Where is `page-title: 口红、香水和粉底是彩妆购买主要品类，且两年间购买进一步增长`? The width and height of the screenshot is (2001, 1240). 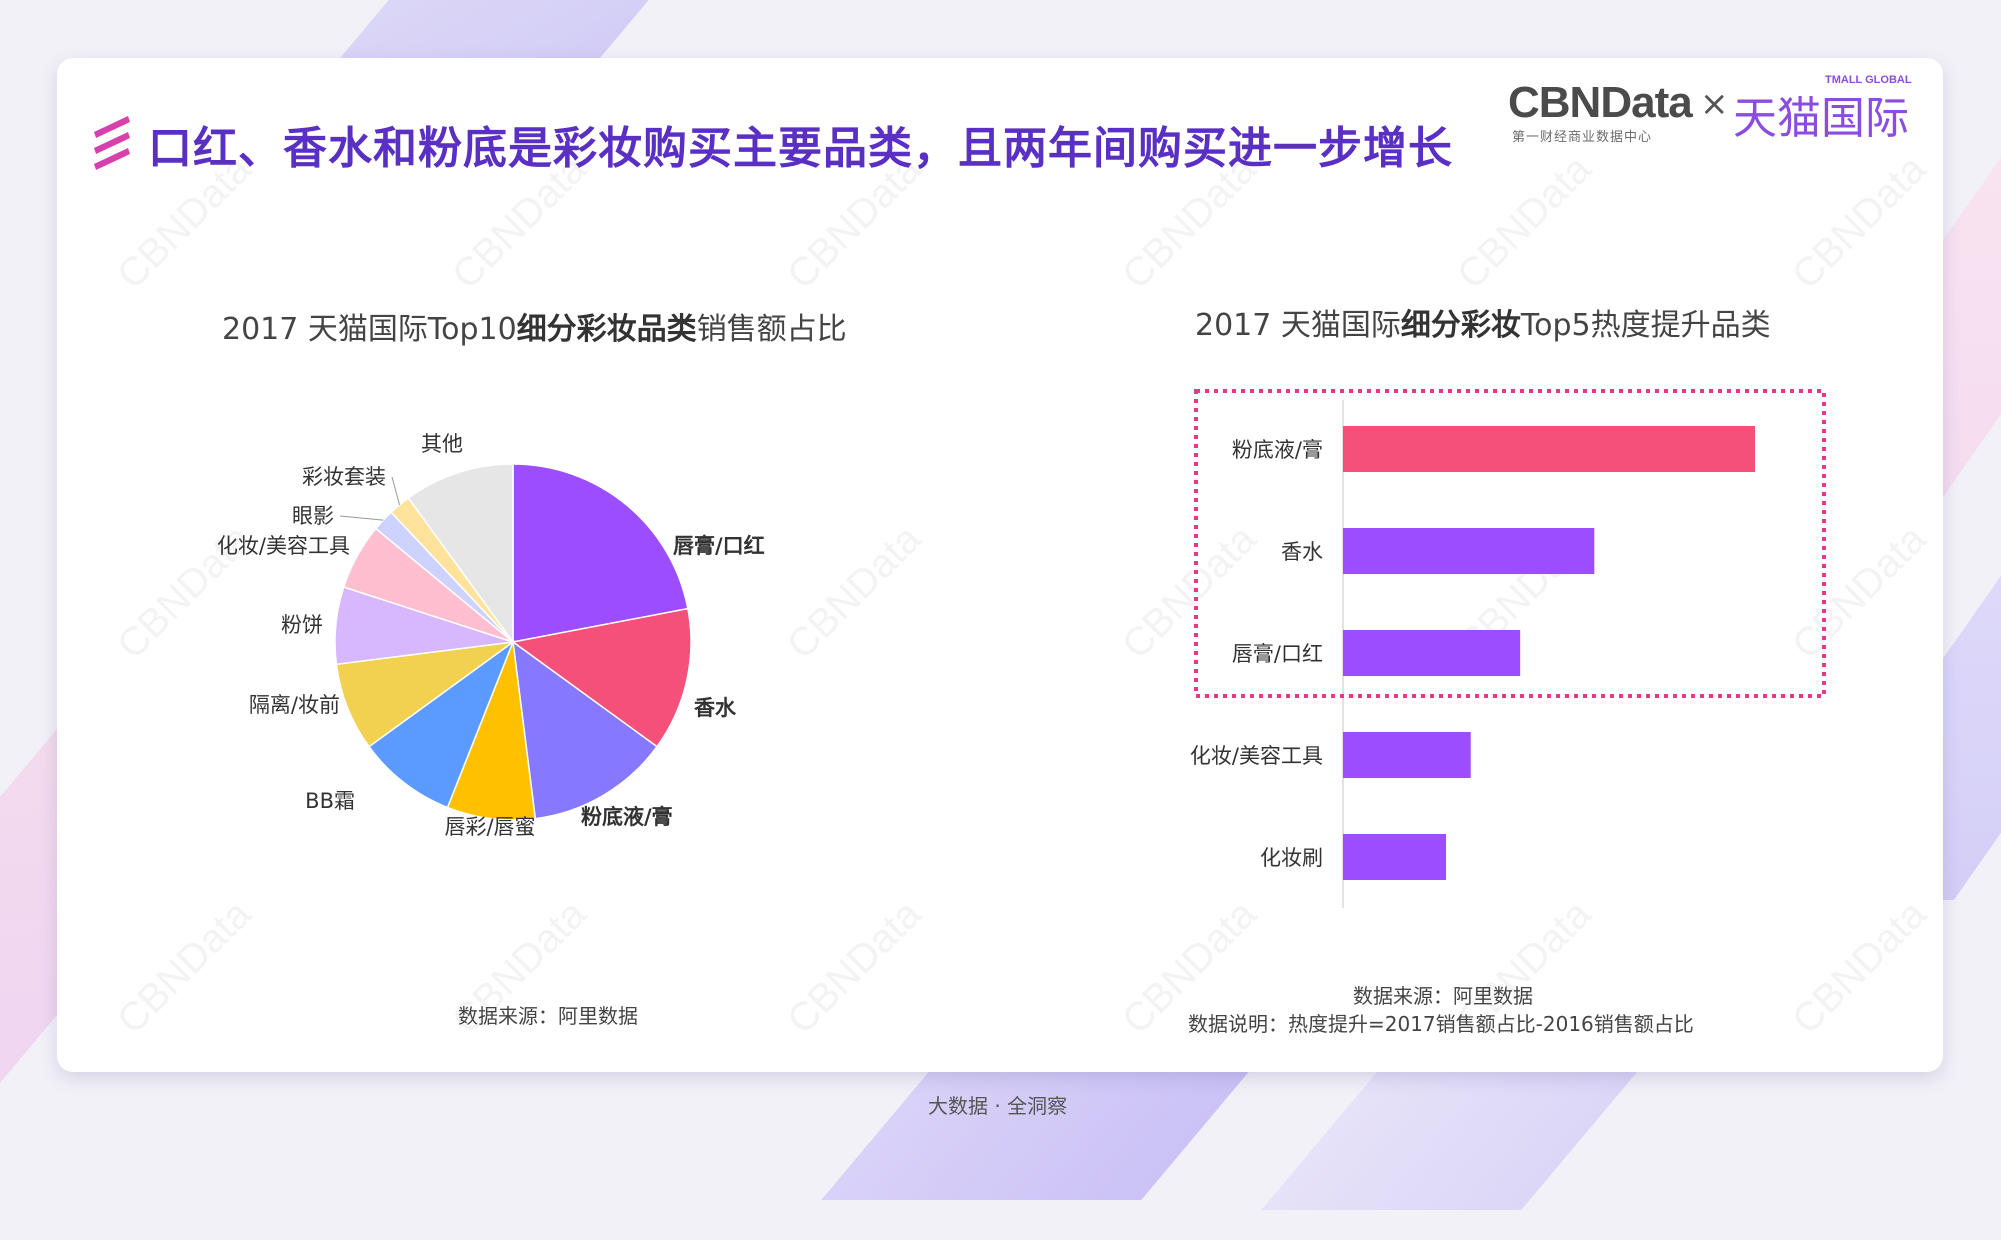
page-title: 口红、香水和粉底是彩妆购买主要品类，且两年间购买进一步增长 is located at coordinates (800, 148).